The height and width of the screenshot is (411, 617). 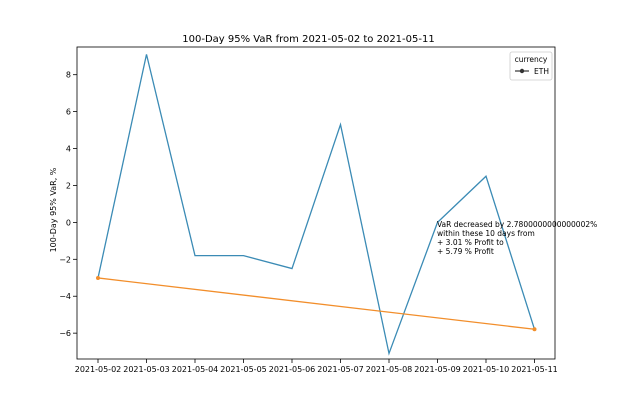 I want to click on y-axis-label-group: 100-Day 95% VaR, %, so click(x=53, y=209).